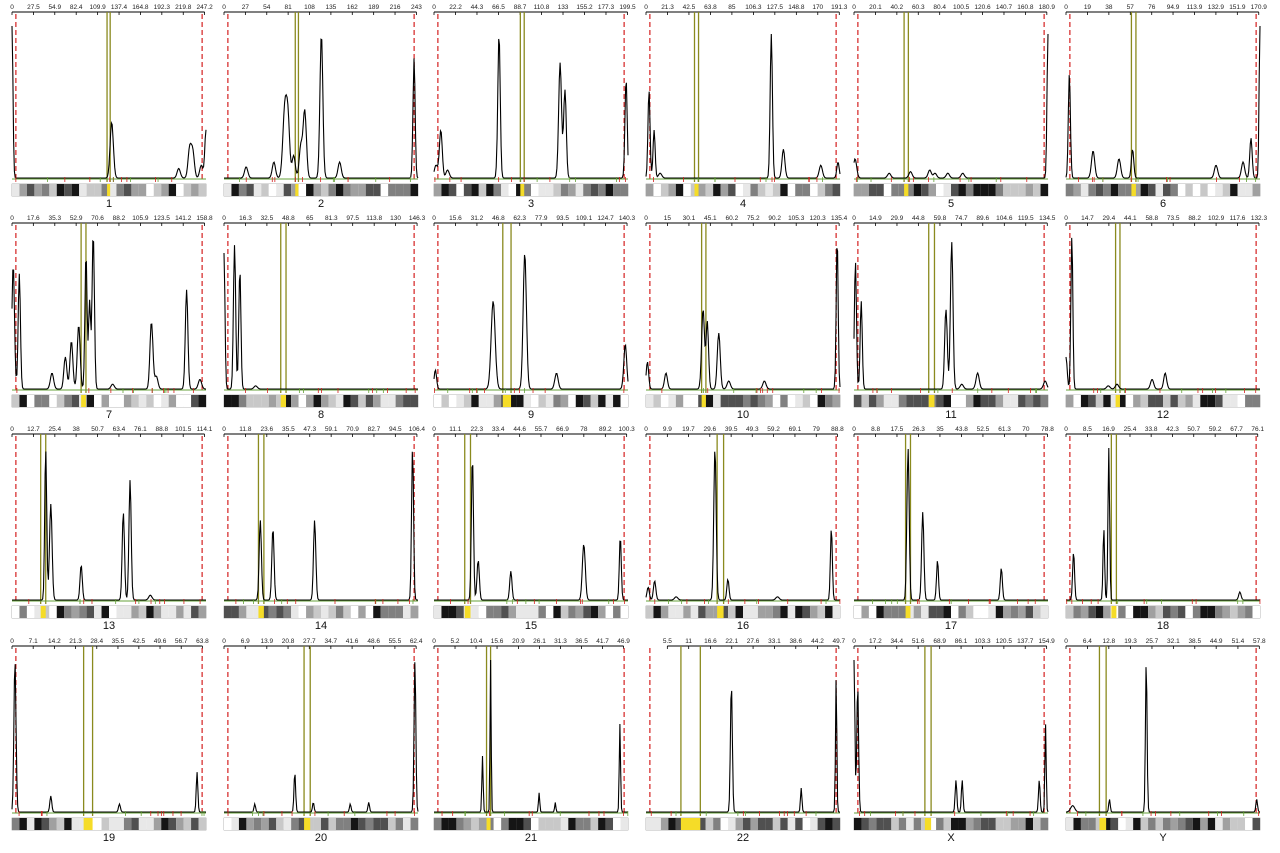 This screenshot has height=853, width=1280. Describe the element at coordinates (1216, 7) in the screenshot. I see `scale-tick-label: 132.9` at that location.